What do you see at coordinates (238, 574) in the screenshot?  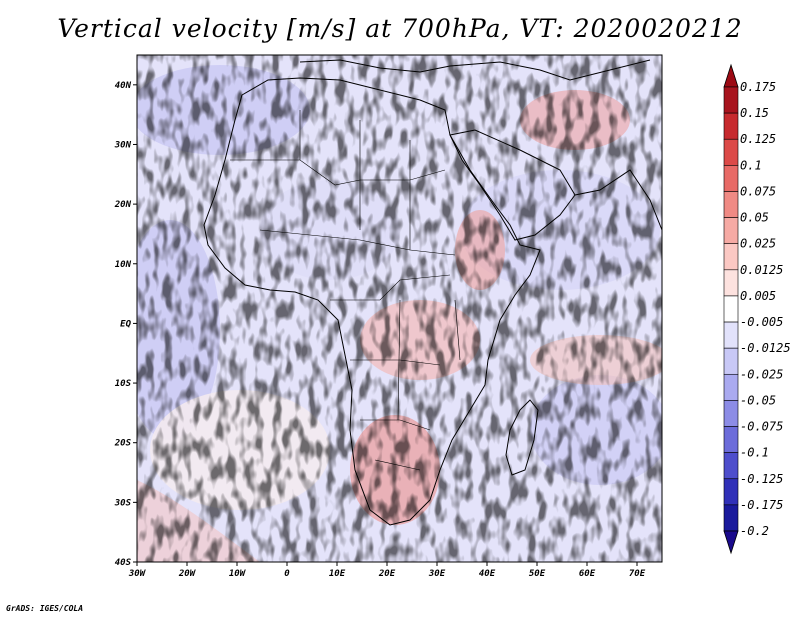 I see `lon-tick-label: 10W` at bounding box center [238, 574].